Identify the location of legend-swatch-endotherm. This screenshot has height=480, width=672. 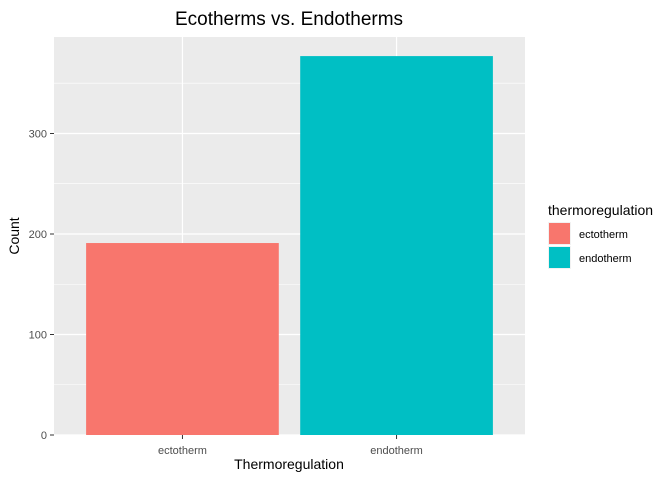
(559, 257).